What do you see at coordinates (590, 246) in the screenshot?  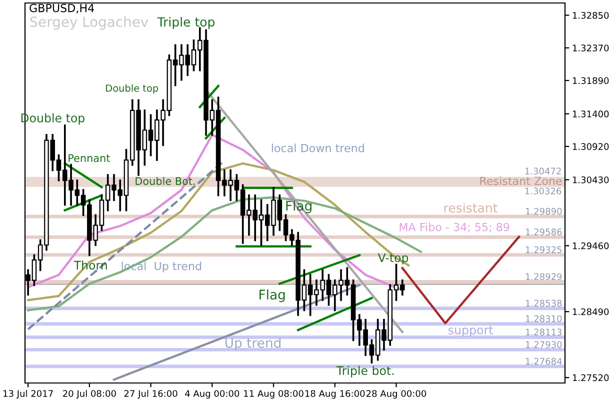 I see `y-tick-label: 1.29460` at bounding box center [590, 246].